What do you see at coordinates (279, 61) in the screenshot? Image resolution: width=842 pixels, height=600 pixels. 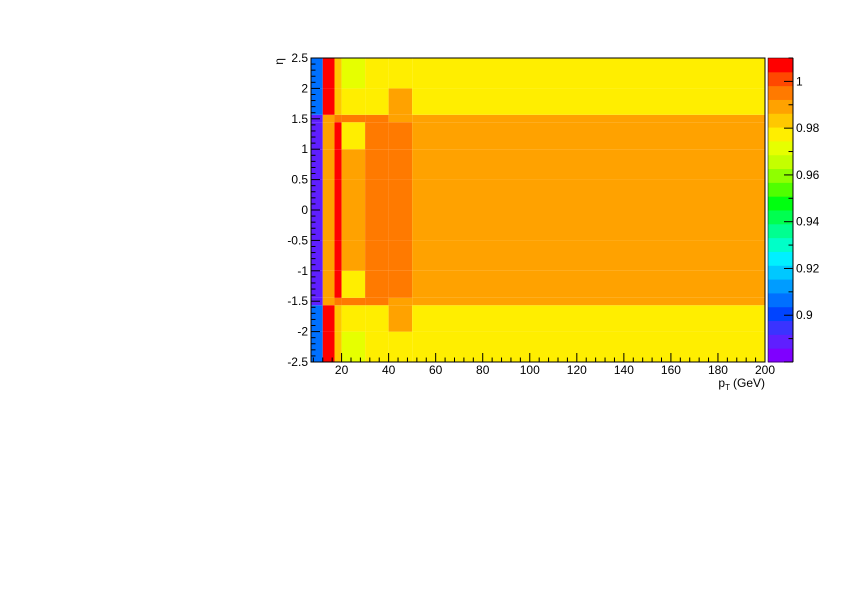 I see `y-axis-label: η` at bounding box center [279, 61].